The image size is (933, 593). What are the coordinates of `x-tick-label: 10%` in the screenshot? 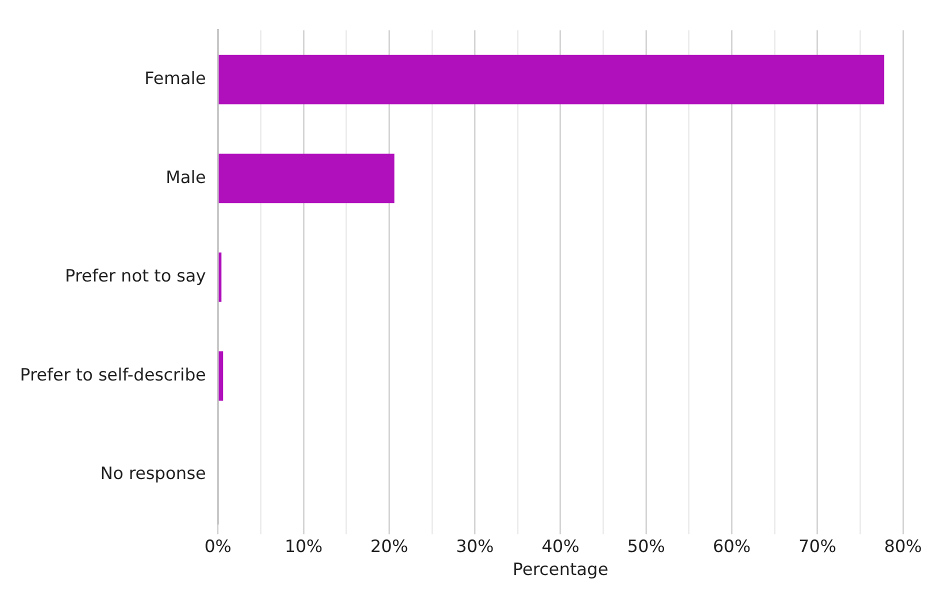 It's located at (303, 546).